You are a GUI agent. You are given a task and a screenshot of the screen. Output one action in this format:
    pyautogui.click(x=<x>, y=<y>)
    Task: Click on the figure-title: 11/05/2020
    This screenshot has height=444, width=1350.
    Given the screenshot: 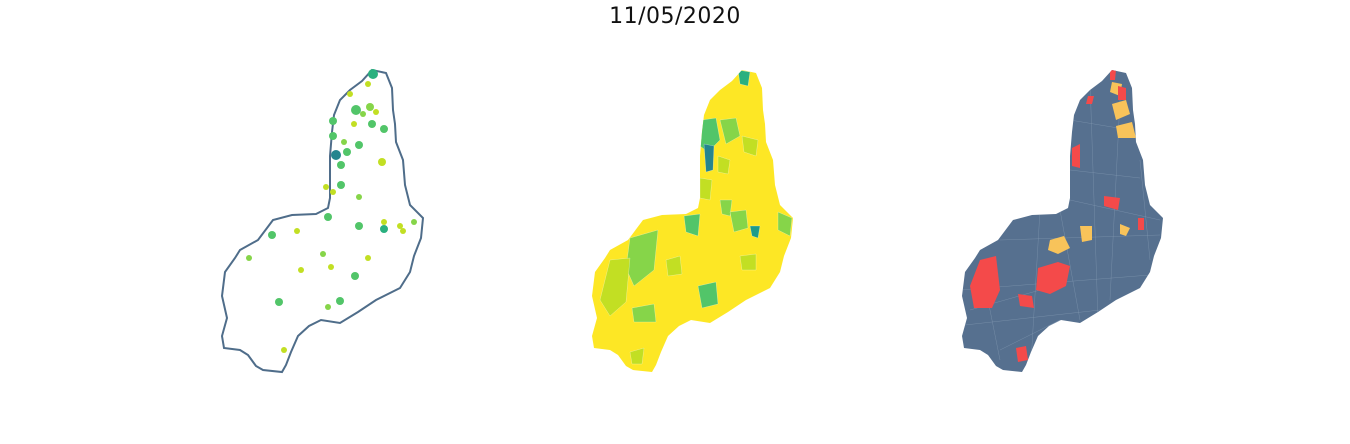 What is the action you would take?
    pyautogui.click(x=675, y=16)
    